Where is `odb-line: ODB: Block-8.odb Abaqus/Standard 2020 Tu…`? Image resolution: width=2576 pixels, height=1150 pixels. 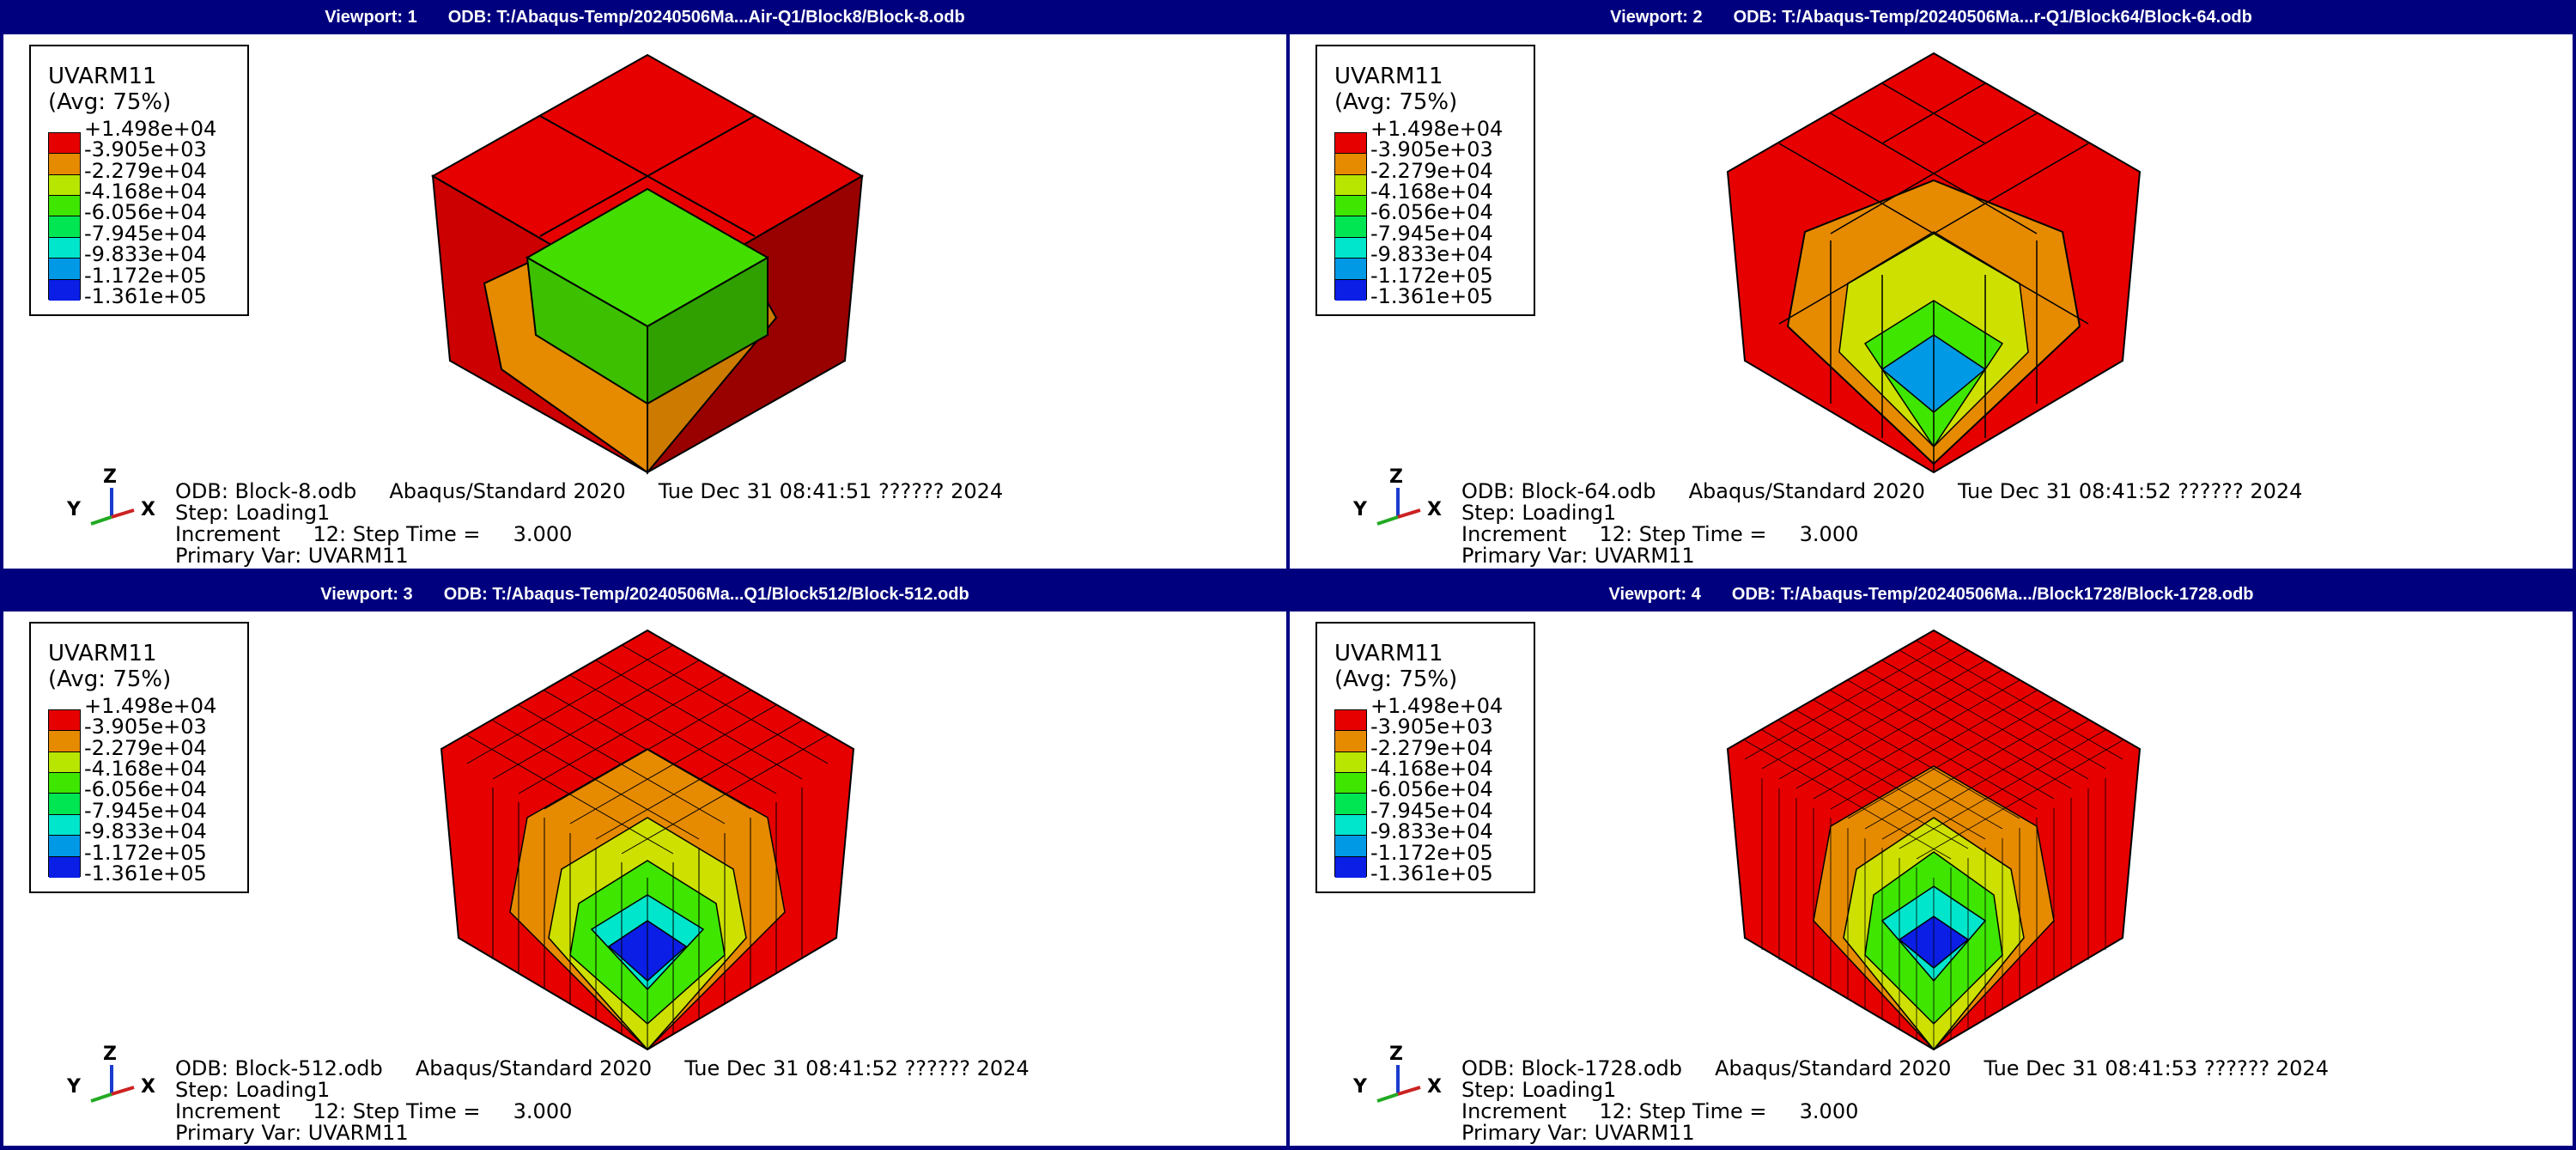
odb-line: ODB: Block-8.odb Abaqus/Standard 2020 Tu… is located at coordinates (589, 491).